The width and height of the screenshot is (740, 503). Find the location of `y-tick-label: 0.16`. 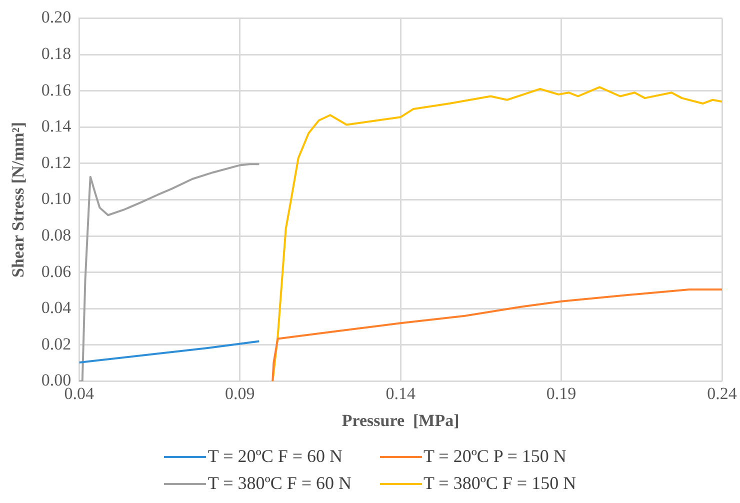

y-tick-label: 0.16 is located at coordinates (56, 90).